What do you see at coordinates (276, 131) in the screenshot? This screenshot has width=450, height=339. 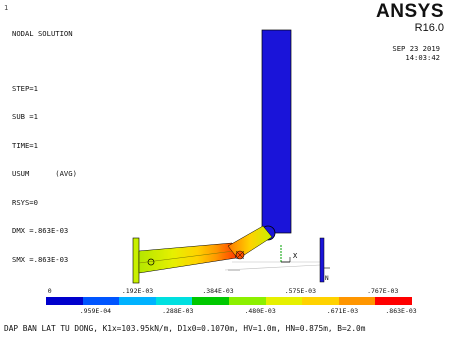 I see `gate-panel` at bounding box center [276, 131].